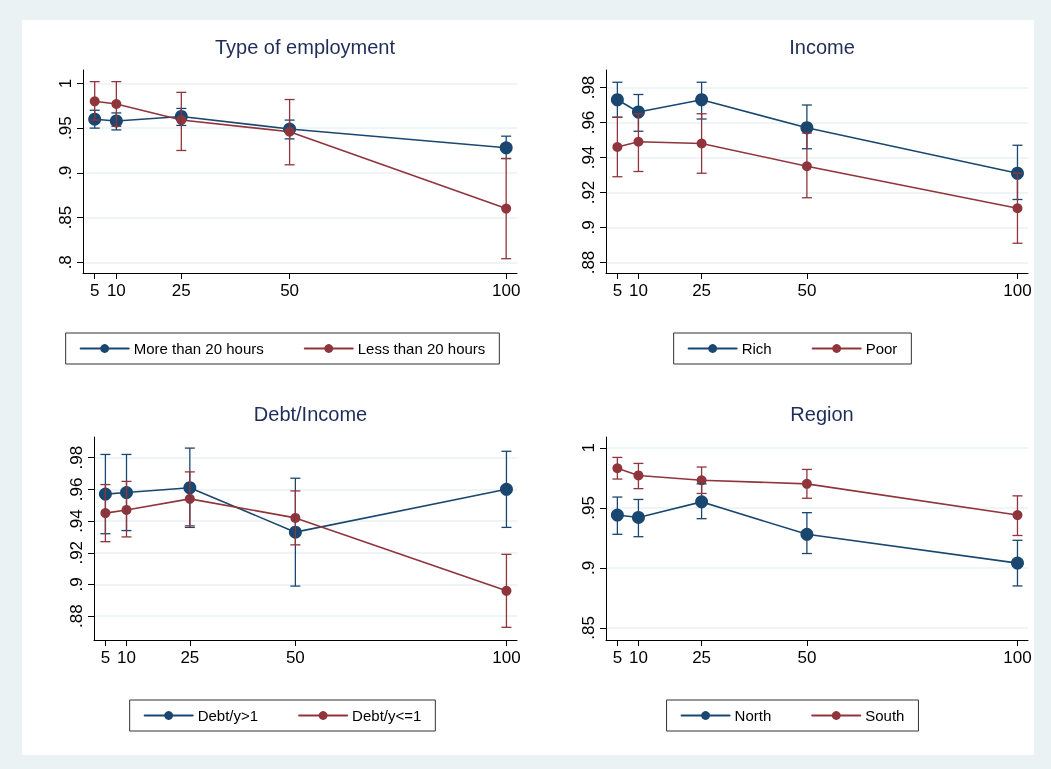 The width and height of the screenshot is (1051, 769). I want to click on legend-label: South, so click(885, 715).